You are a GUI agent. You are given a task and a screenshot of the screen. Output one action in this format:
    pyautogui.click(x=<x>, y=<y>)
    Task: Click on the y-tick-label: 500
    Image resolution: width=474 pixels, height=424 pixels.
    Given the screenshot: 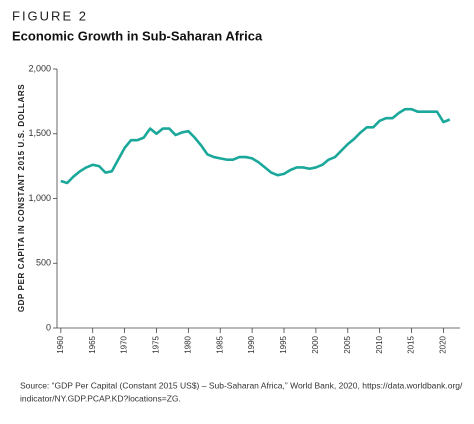 What is the action you would take?
    pyautogui.click(x=43, y=263)
    